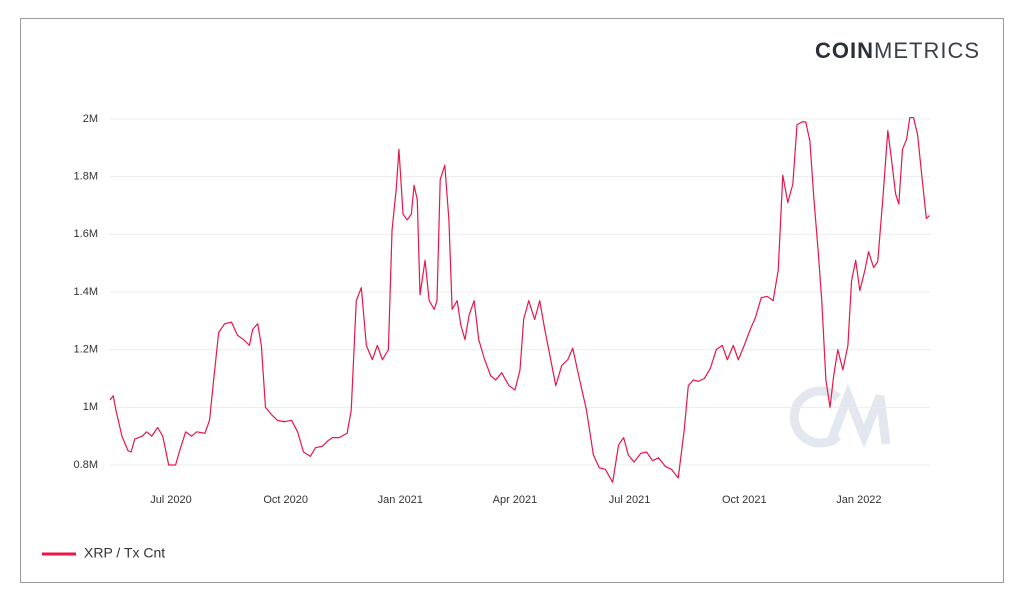 Image resolution: width=1024 pixels, height=604 pixels. Describe the element at coordinates (515, 500) in the screenshot. I see `x-tick-label: Apr 2021` at that location.